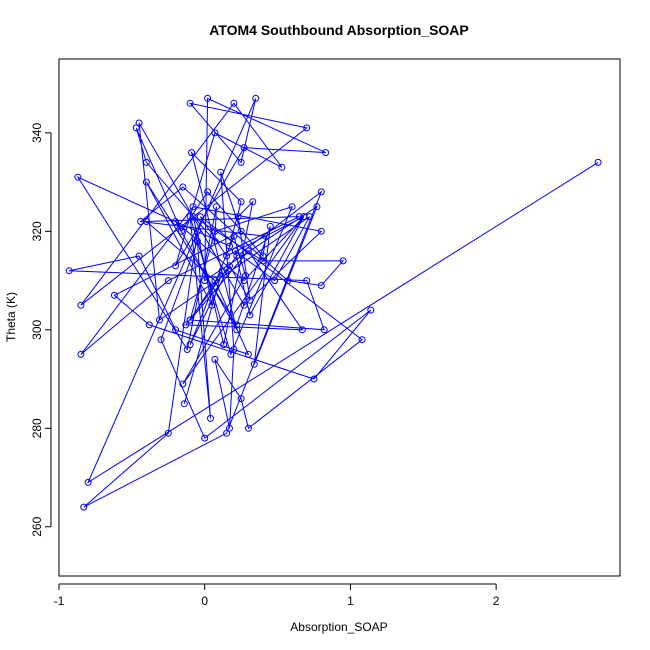  I want to click on y-axis-label: Theta (K), so click(11, 317).